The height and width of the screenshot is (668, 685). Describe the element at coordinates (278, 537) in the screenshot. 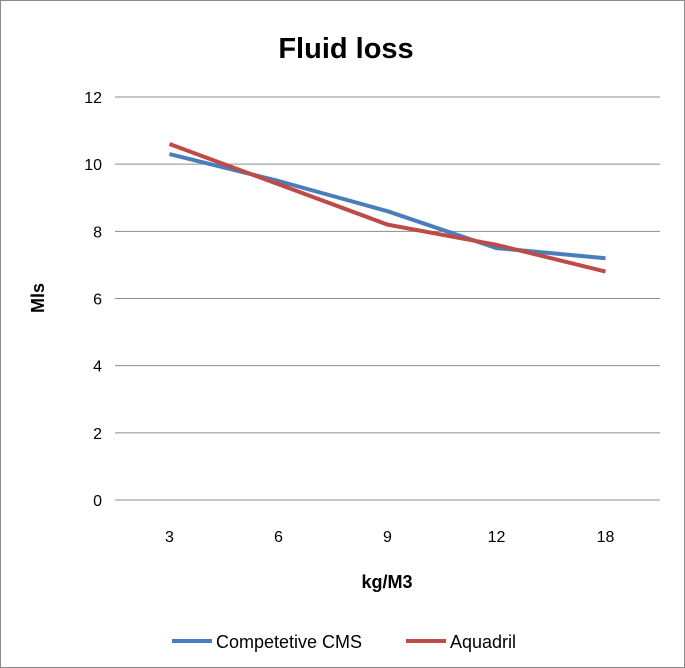

I see `x-tick-label: 6` at that location.